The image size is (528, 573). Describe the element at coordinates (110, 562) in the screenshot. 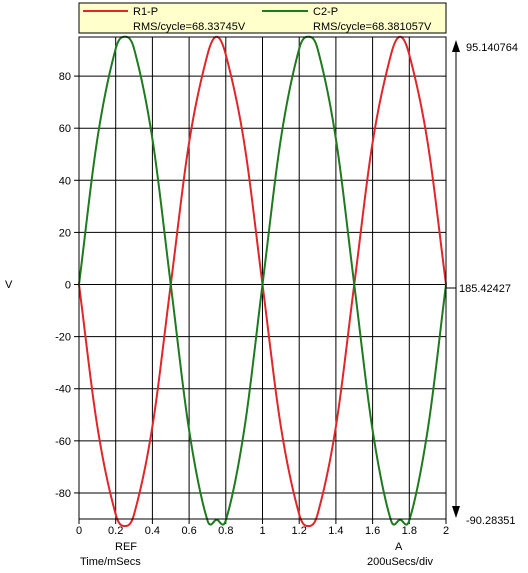

I see `time-units-label: Time/mSecs` at that location.